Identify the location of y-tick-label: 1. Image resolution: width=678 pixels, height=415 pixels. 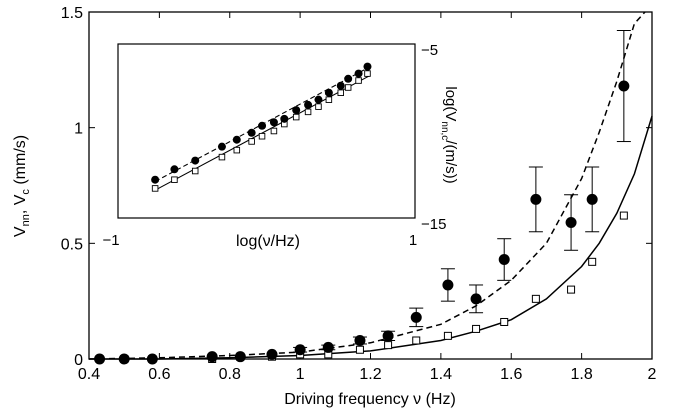
(78, 129).